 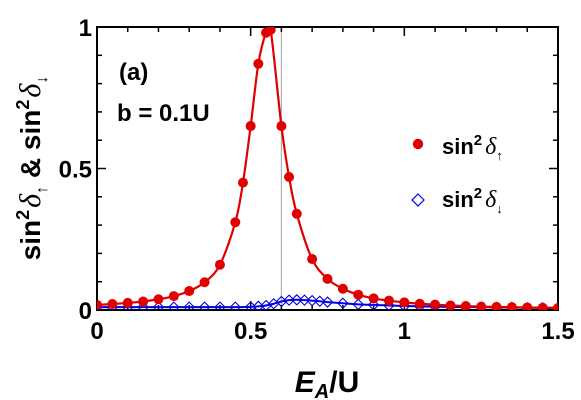 What do you see at coordinates (327, 383) in the screenshot?
I see `x-axis-label: EA/U` at bounding box center [327, 383].